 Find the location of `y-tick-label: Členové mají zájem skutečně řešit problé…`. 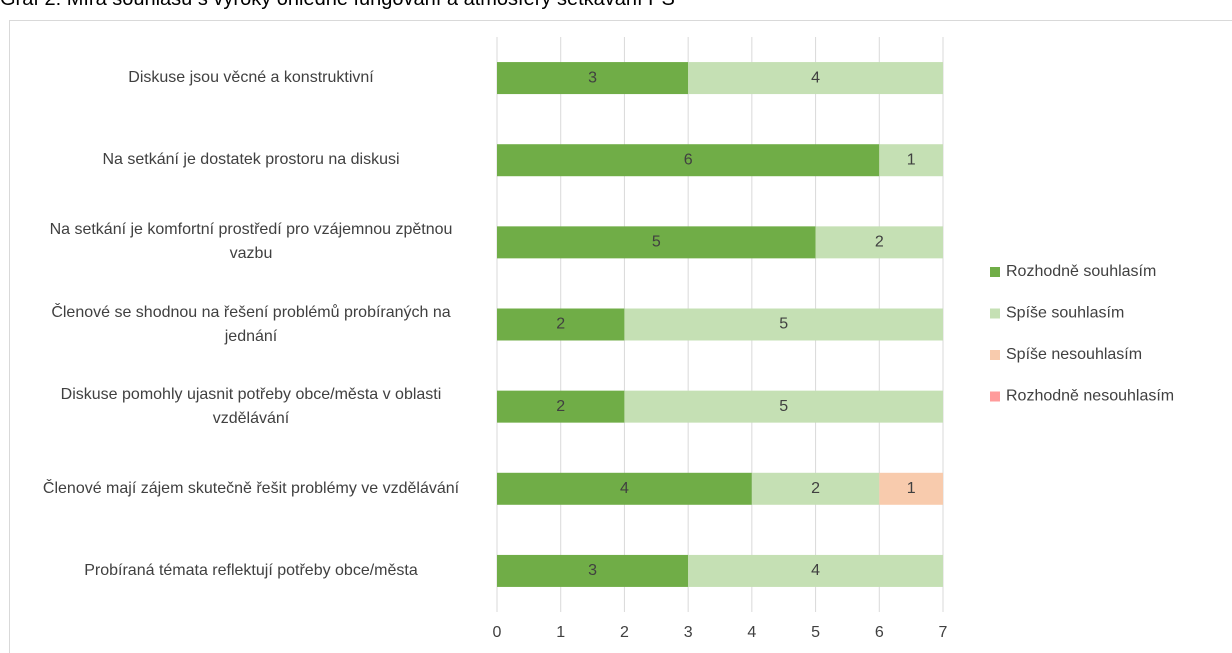

y-tick-label: Členové mají zájem skutečně řešit problé… is located at coordinates (251, 488).